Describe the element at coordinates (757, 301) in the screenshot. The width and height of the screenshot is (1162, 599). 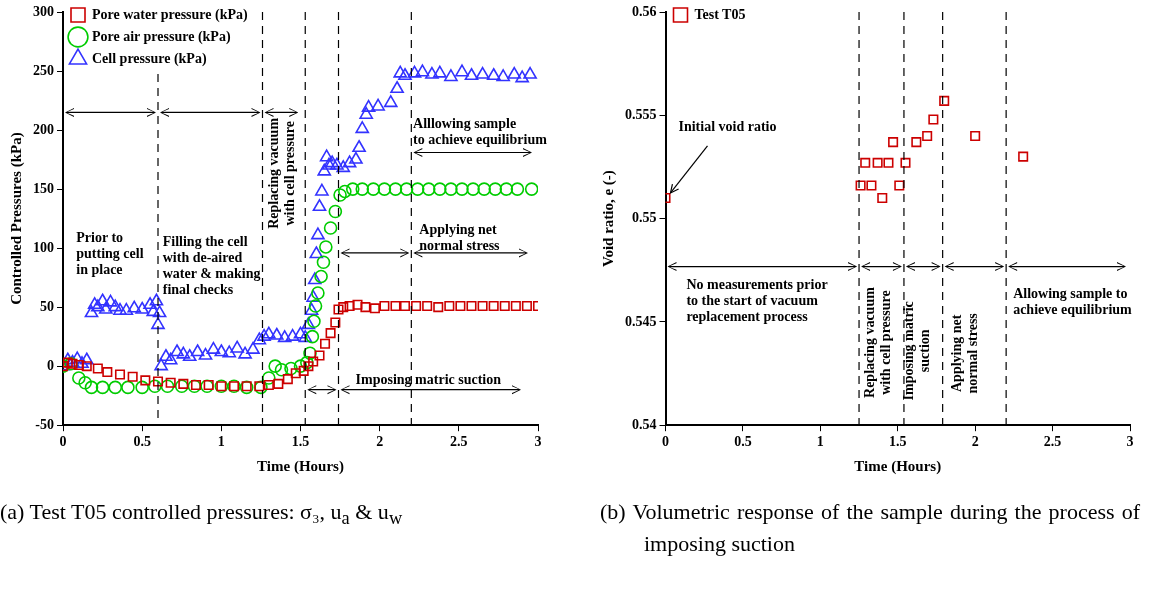
I see `annotation: No measurements prior to the start of vacuum replacement process` at that location.